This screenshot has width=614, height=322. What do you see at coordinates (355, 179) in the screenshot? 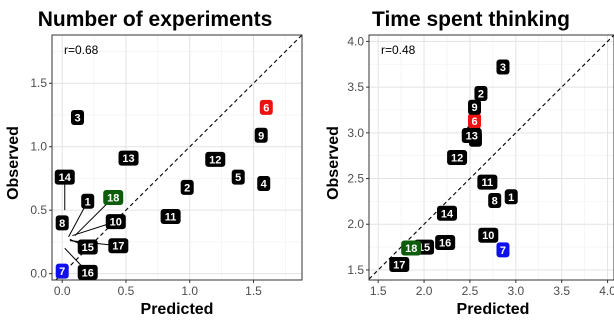
I see `y-tick-label: 2.5` at bounding box center [355, 179].